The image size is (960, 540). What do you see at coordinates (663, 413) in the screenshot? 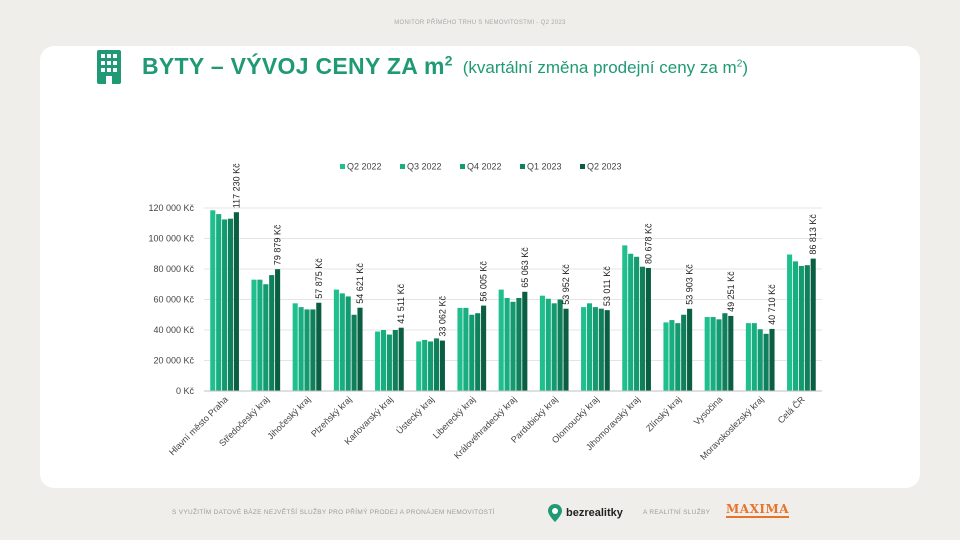
I see `x-tick-label: Zlínský kraj` at bounding box center [663, 413].